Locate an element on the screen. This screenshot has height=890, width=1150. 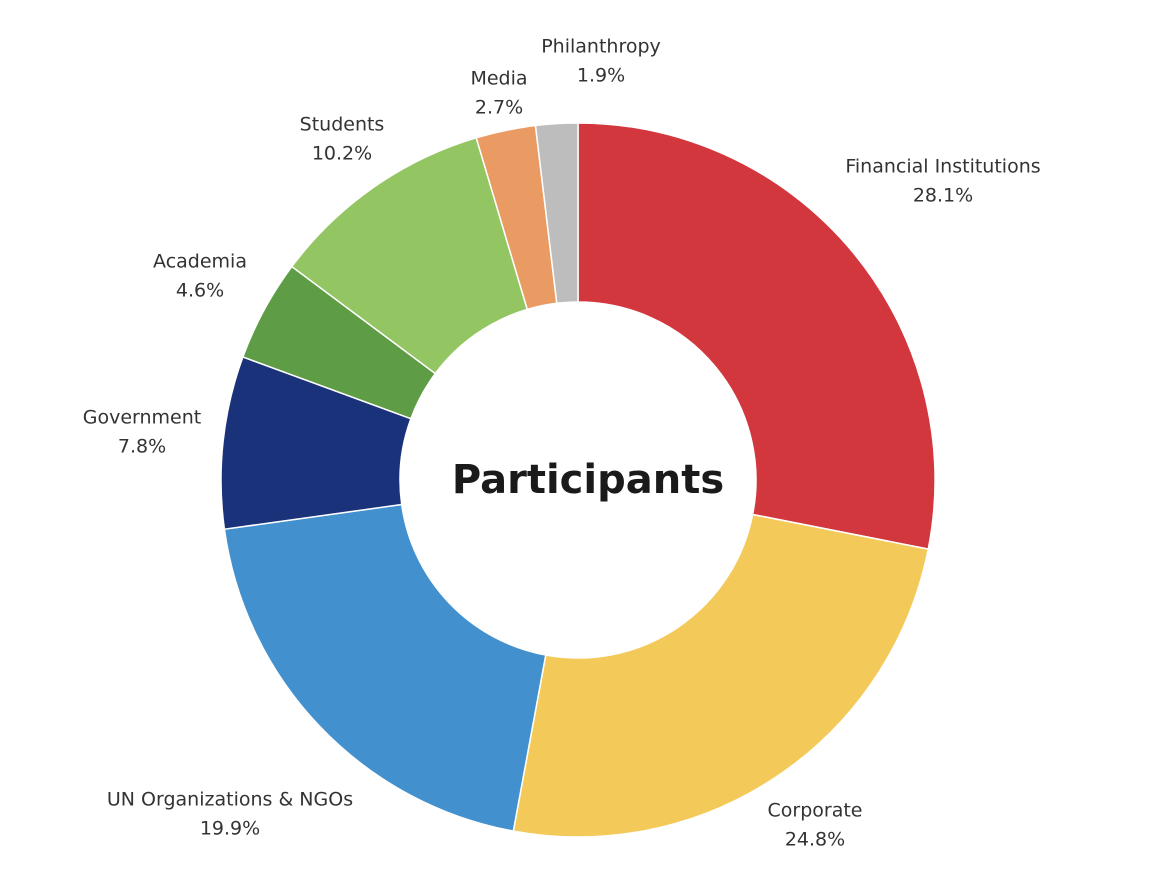
slice-value-label: 1.9% is located at coordinates (601, 76).